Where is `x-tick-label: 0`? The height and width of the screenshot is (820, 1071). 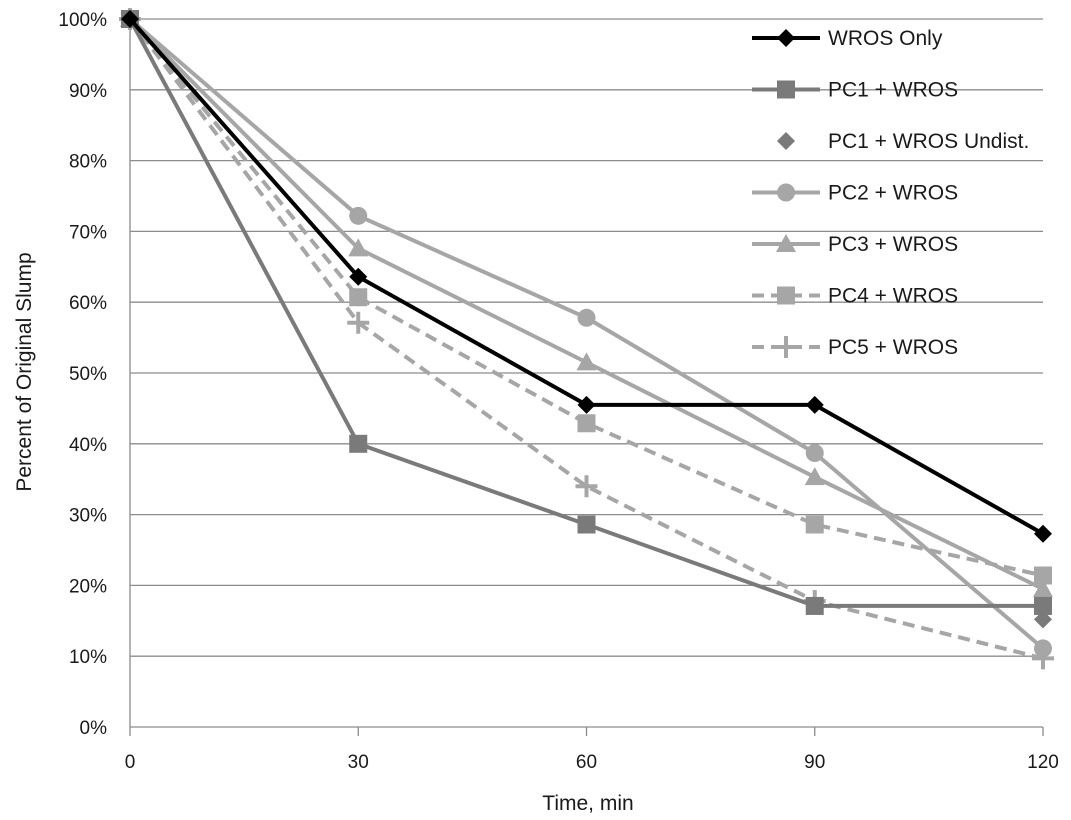 x-tick-label: 0 is located at coordinates (130, 762).